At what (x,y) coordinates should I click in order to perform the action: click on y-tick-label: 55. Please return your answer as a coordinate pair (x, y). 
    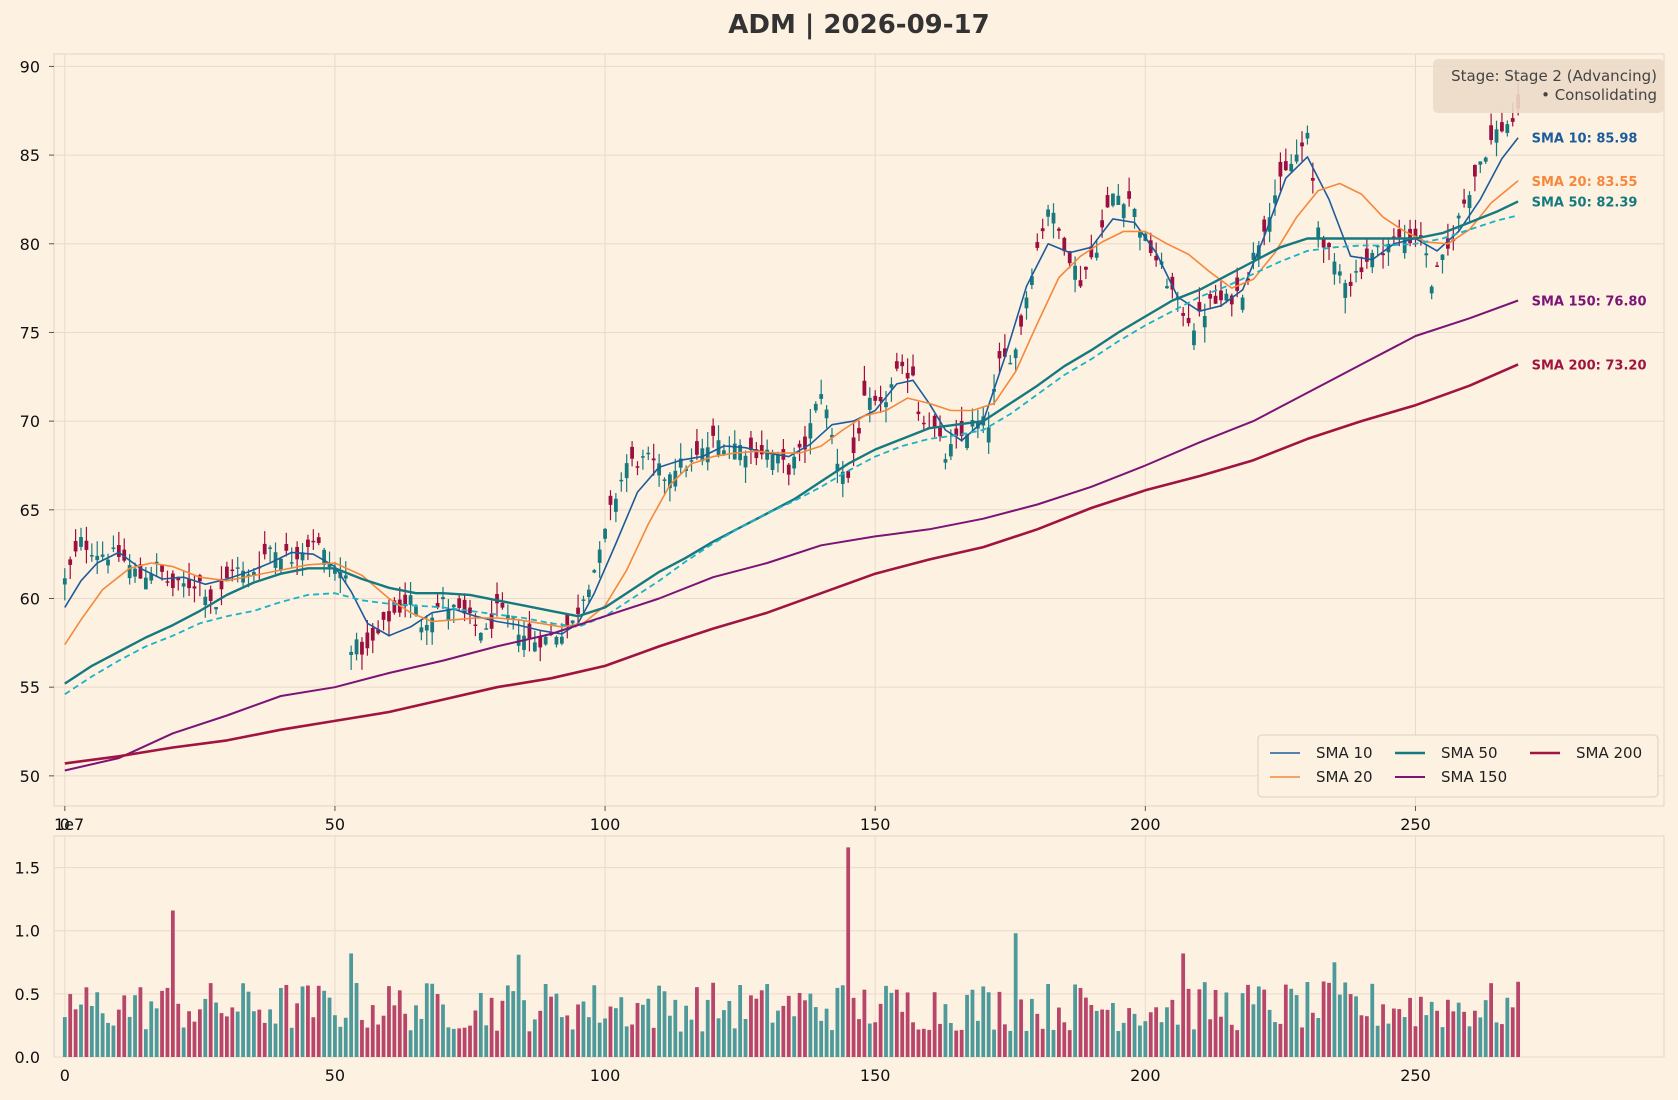
    Looking at the image, I should click on (30, 687).